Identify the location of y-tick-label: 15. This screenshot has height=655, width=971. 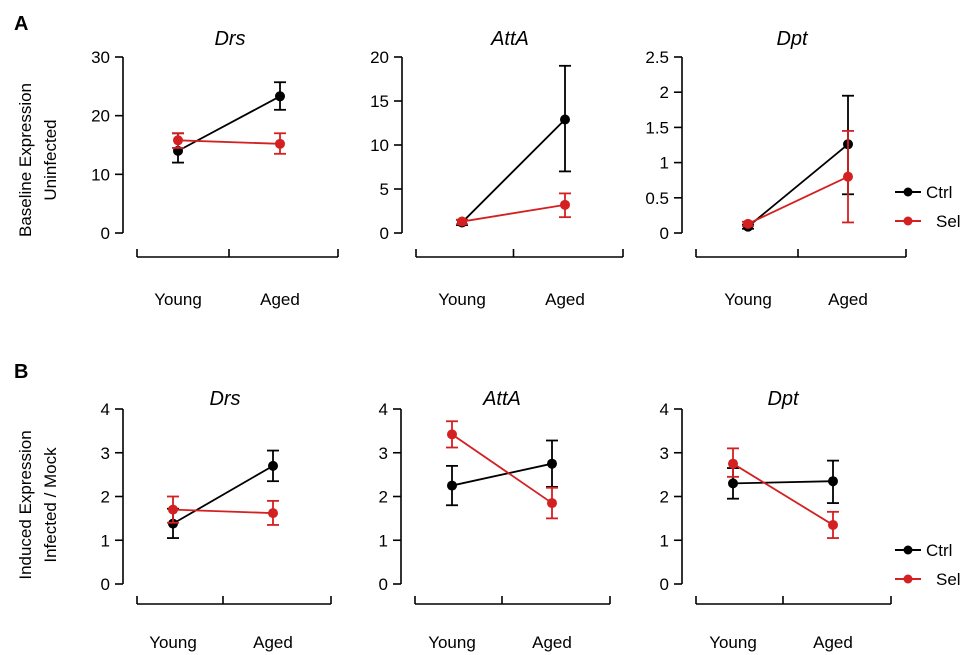
(379, 101).